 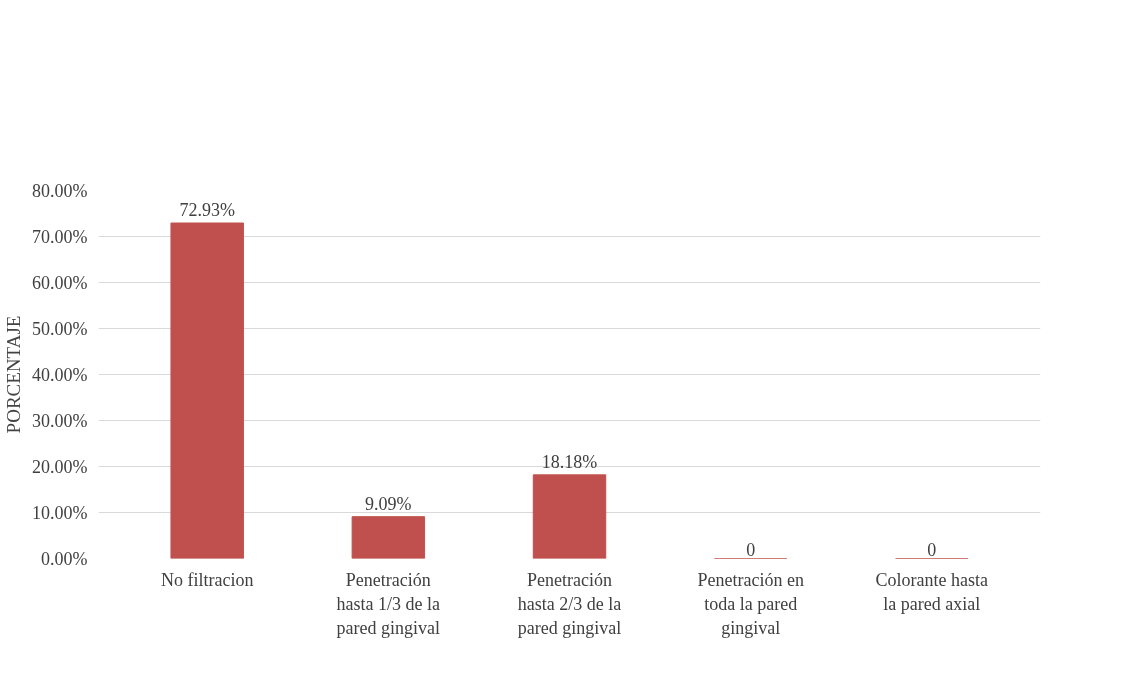 What do you see at coordinates (14, 374) in the screenshot?
I see `y-axis-title: PORCENTAJE` at bounding box center [14, 374].